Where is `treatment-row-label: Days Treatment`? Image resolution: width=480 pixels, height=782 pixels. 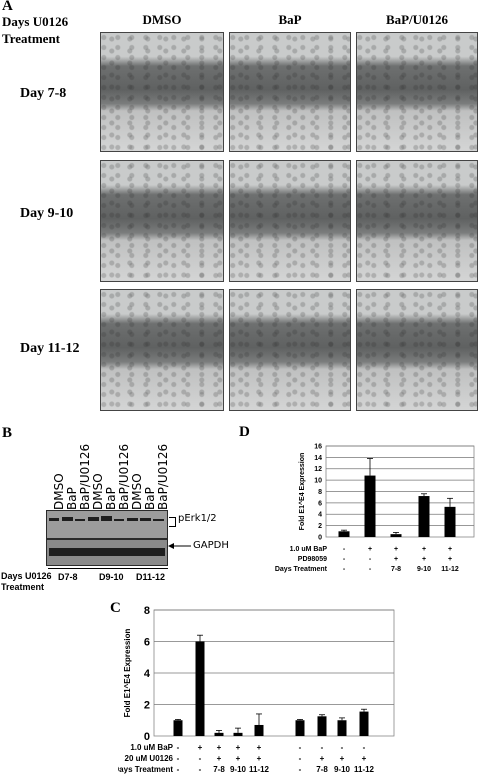 treatment-row-label: Days Treatment is located at coordinates (145, 769).